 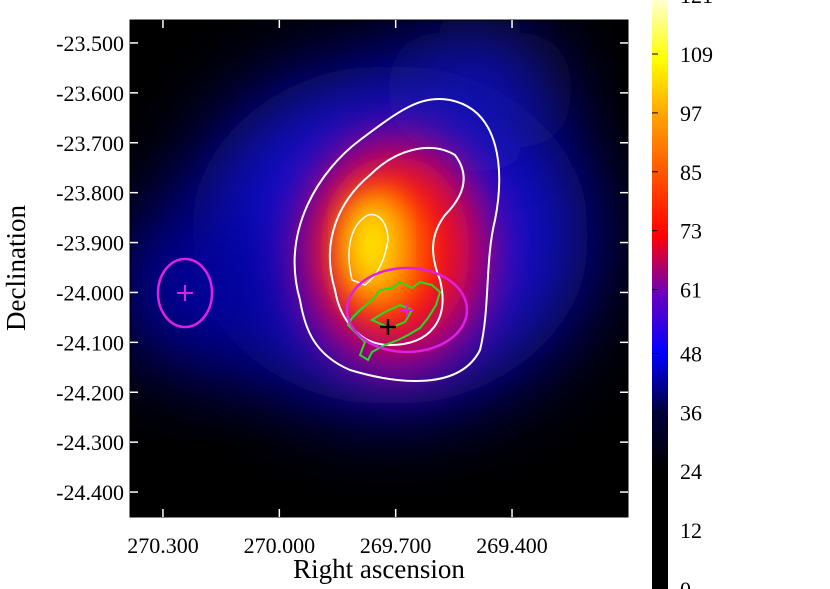 What do you see at coordinates (512, 545) in the screenshot?
I see `x-tick-label: 269.400` at bounding box center [512, 545].